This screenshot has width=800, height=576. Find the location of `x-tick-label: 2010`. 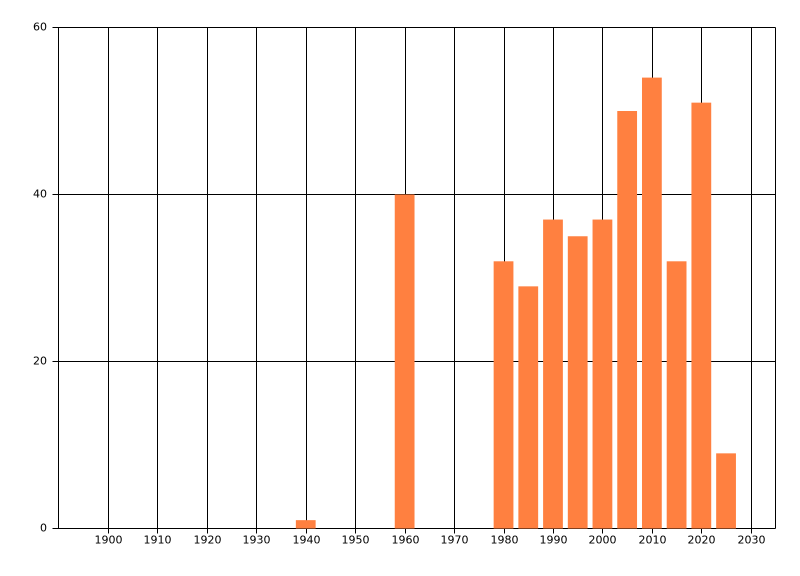

x-tick-label: 2010 is located at coordinates (653, 540).